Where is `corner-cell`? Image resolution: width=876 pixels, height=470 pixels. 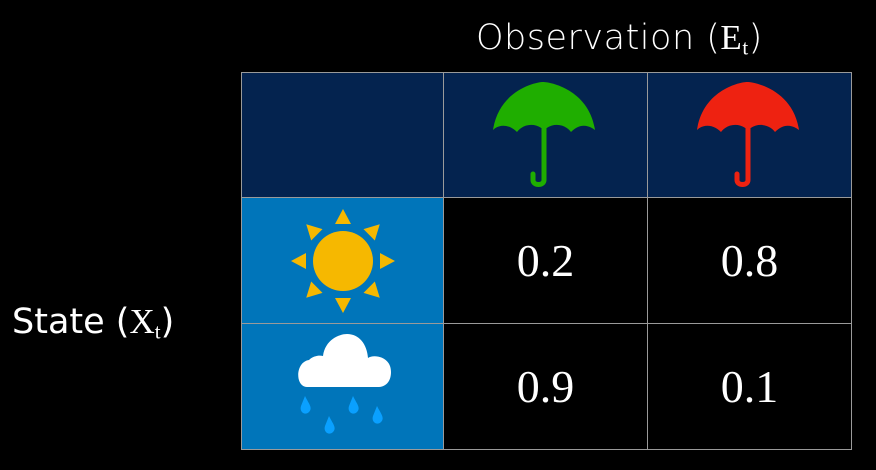
corner-cell is located at coordinates (342, 135).